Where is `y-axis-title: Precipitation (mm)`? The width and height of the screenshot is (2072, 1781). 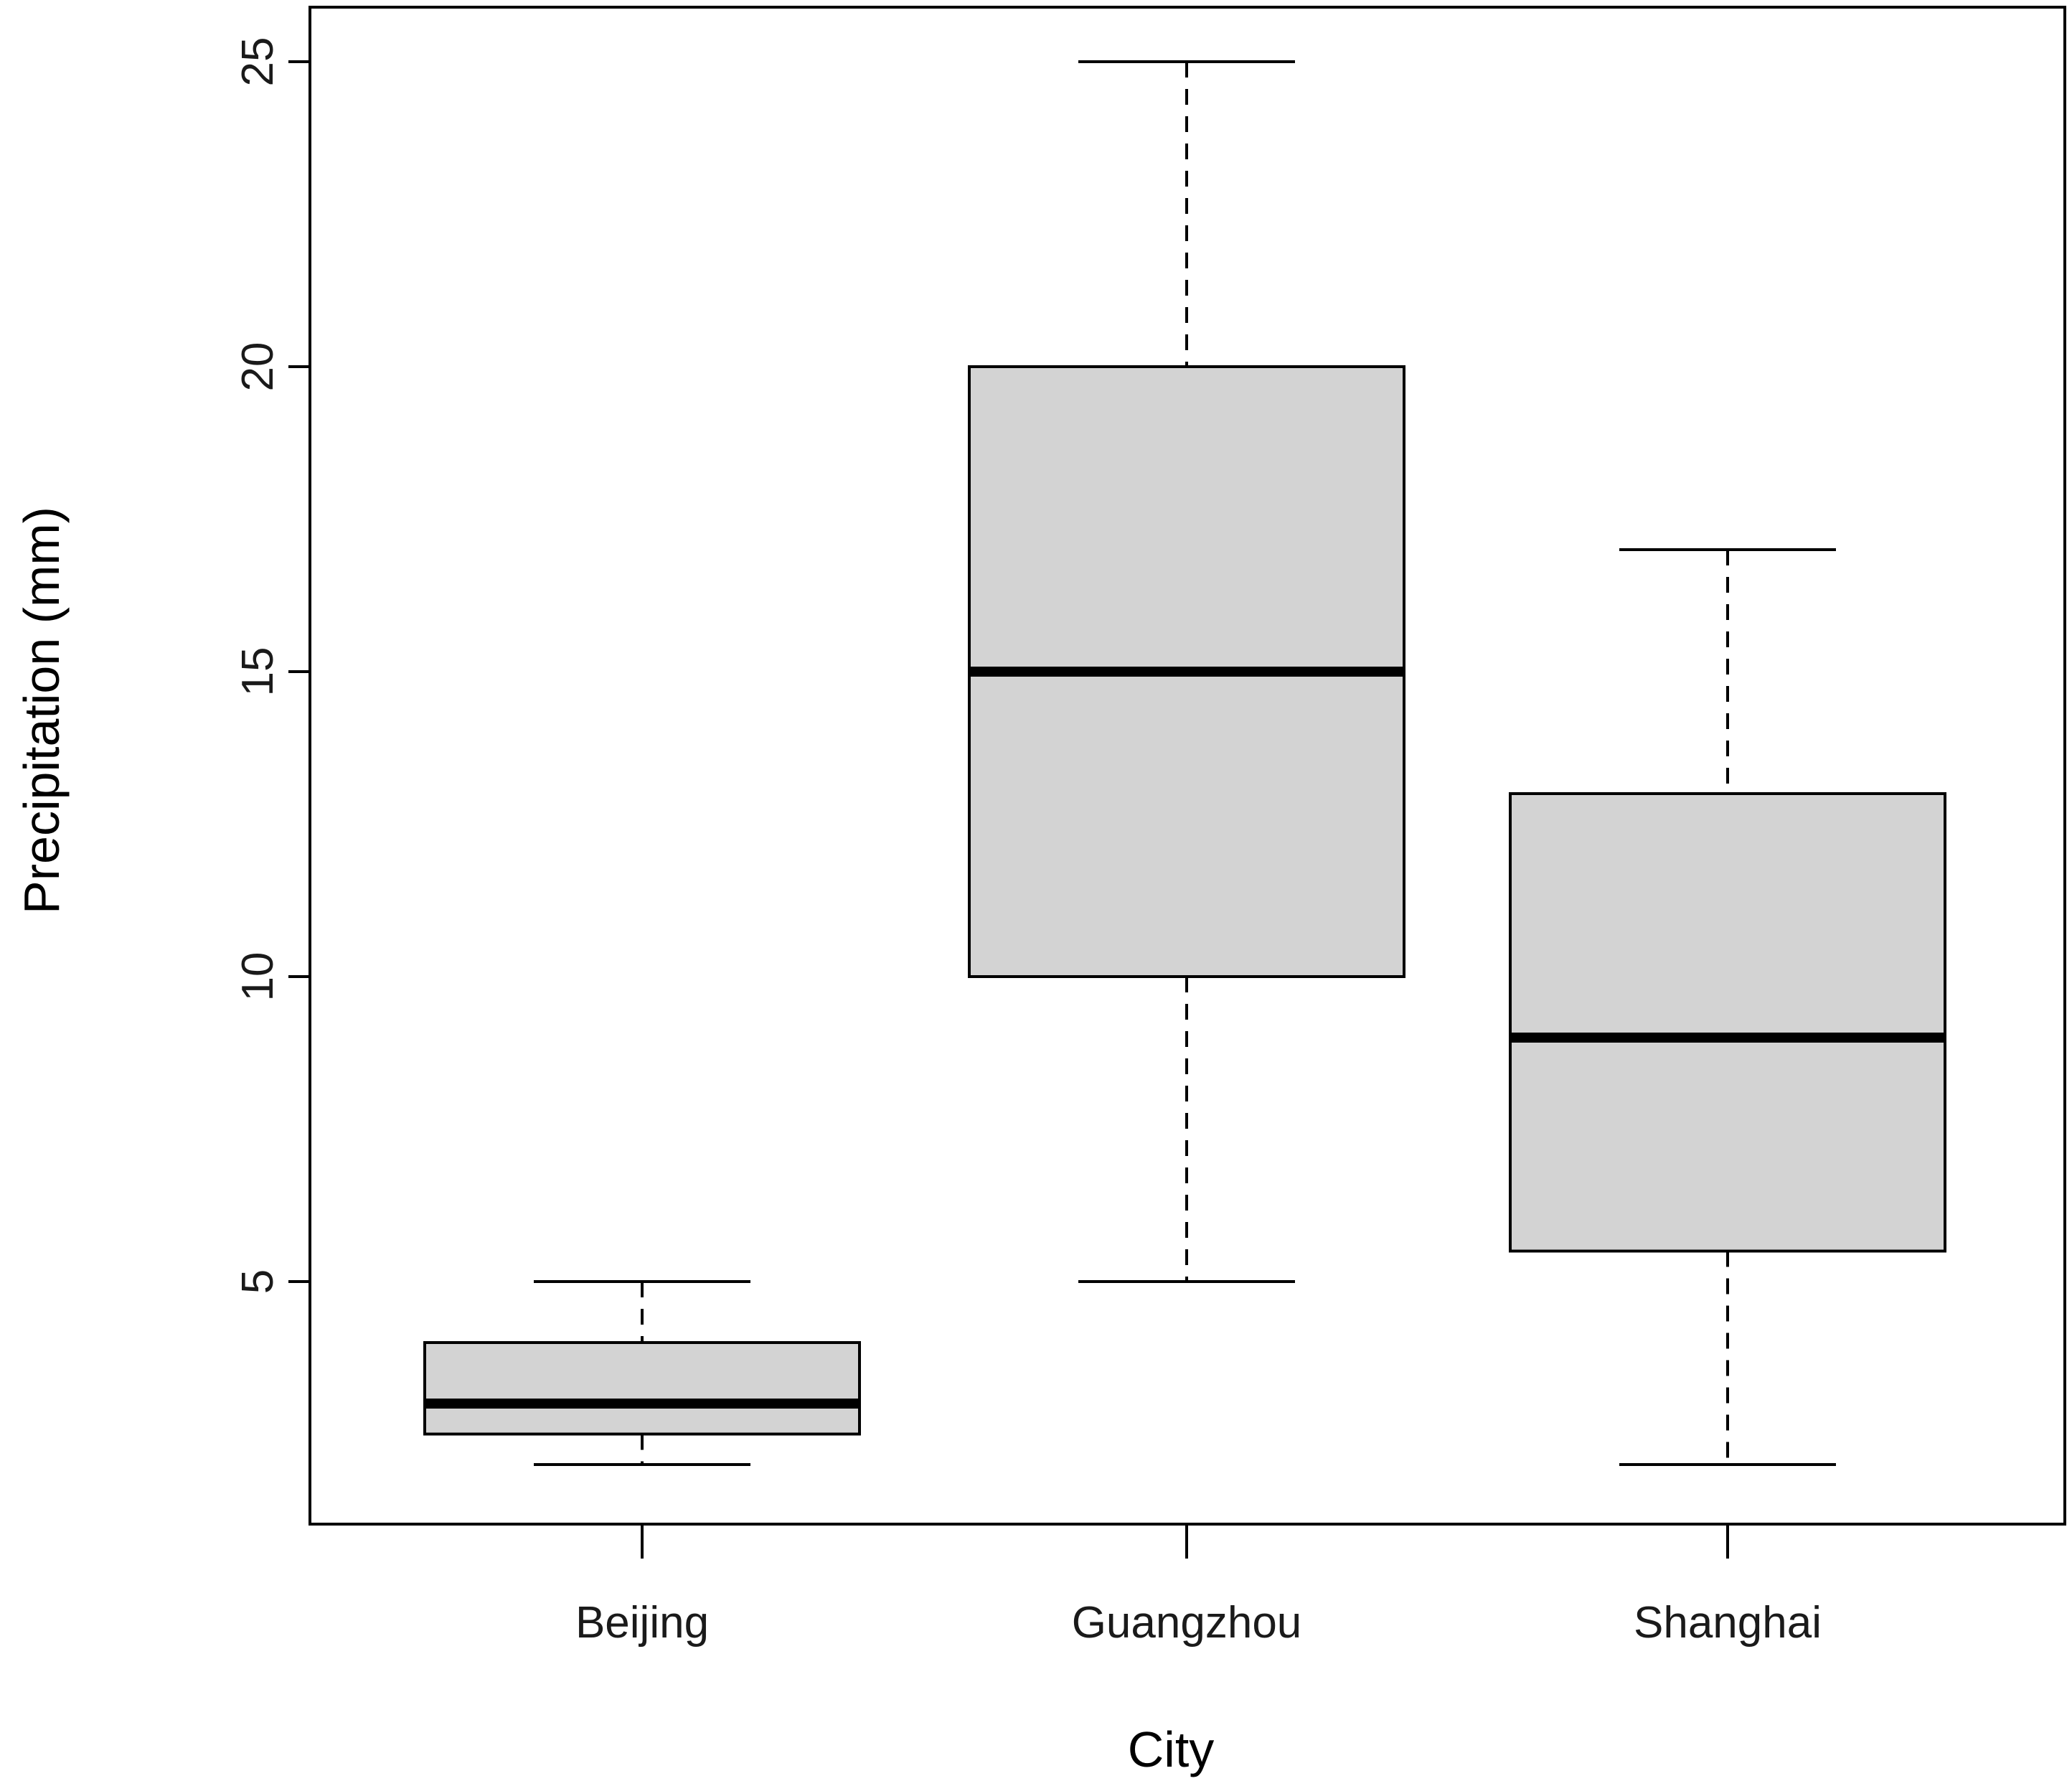
y-axis-title: Precipitation (mm) is located at coordinates (42, 710).